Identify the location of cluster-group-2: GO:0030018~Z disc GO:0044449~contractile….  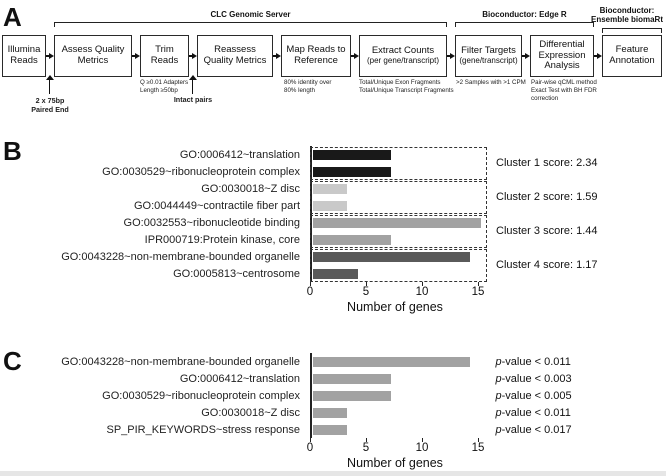
(333, 197).